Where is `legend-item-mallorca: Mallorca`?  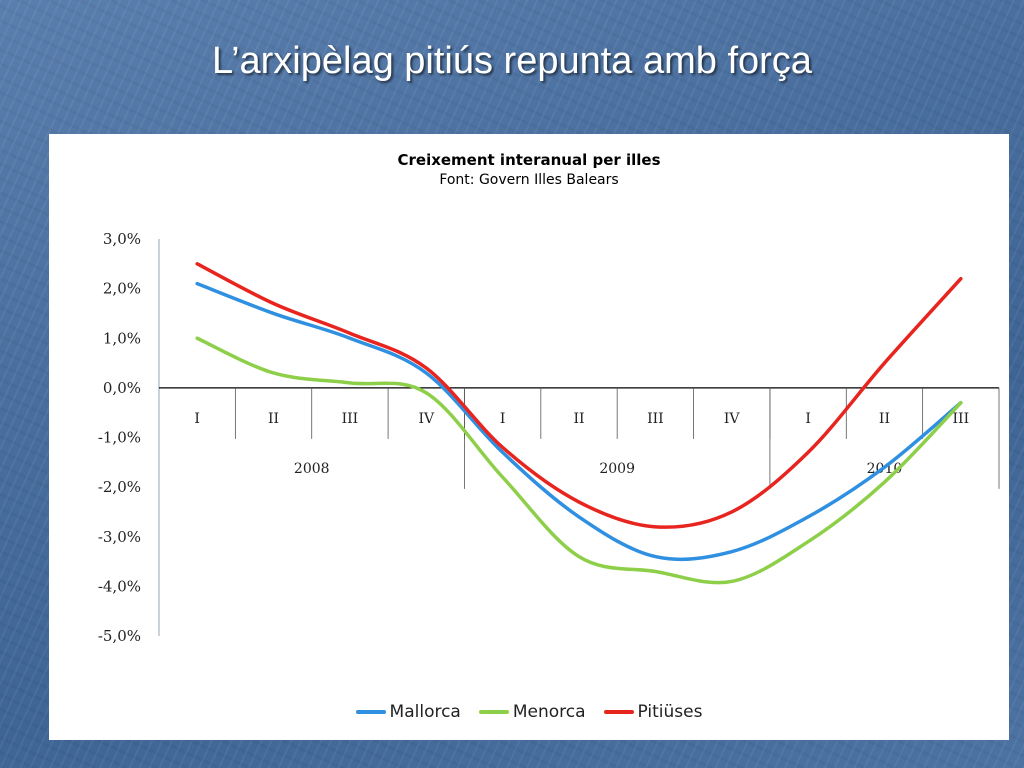
legend-item-mallorca: Mallorca is located at coordinates (408, 712).